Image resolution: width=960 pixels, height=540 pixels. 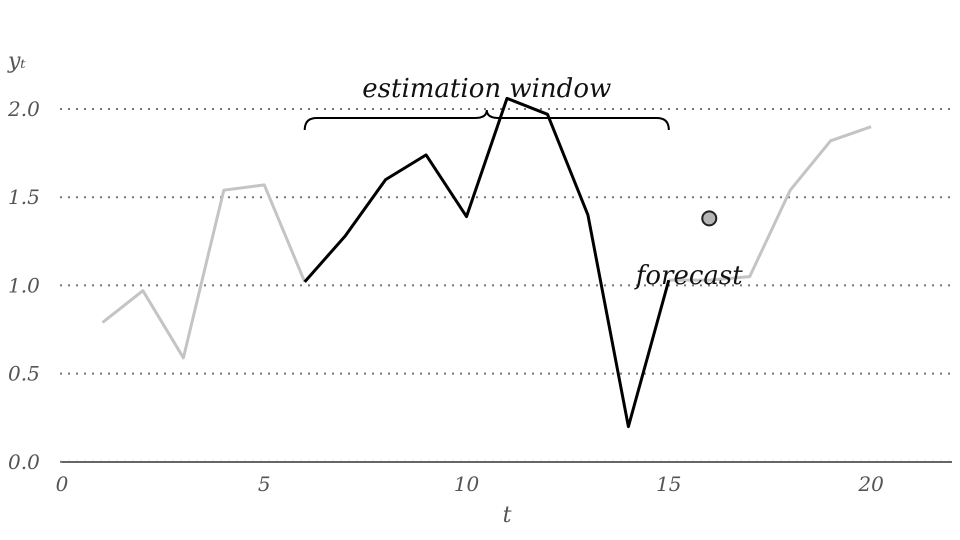 I want to click on y-tick-labels: 0.0 0.5 1.0 1.5 2.0, so click(x=23, y=285).